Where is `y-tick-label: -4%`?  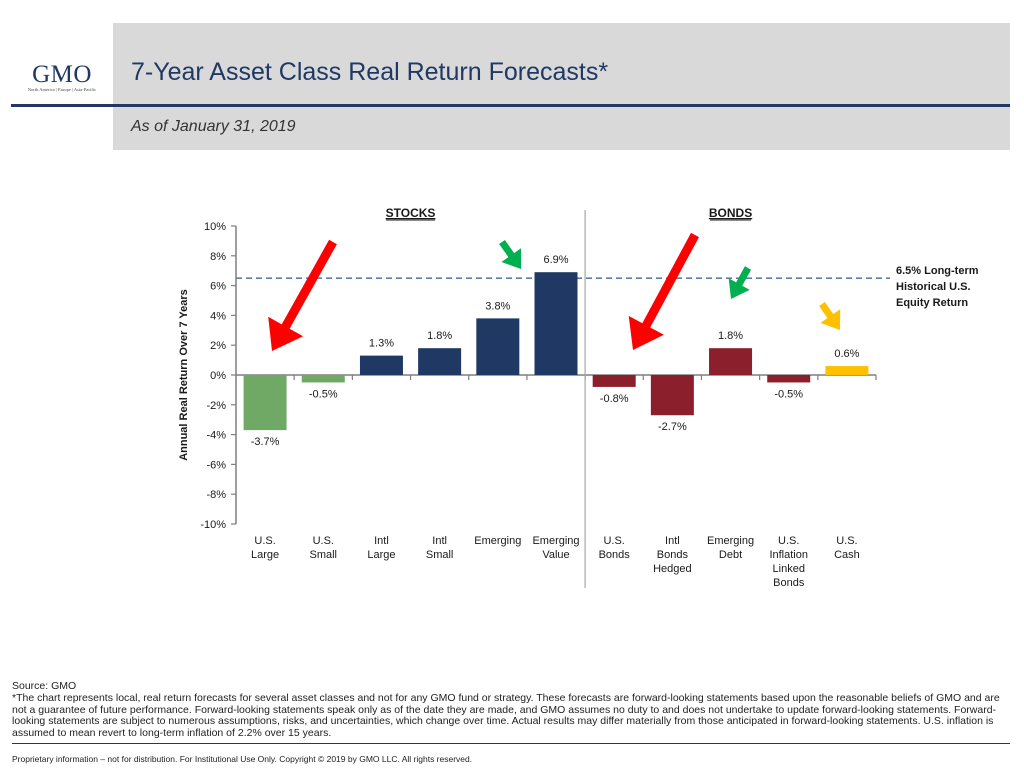
y-tick-label: -4% is located at coordinates (216, 436).